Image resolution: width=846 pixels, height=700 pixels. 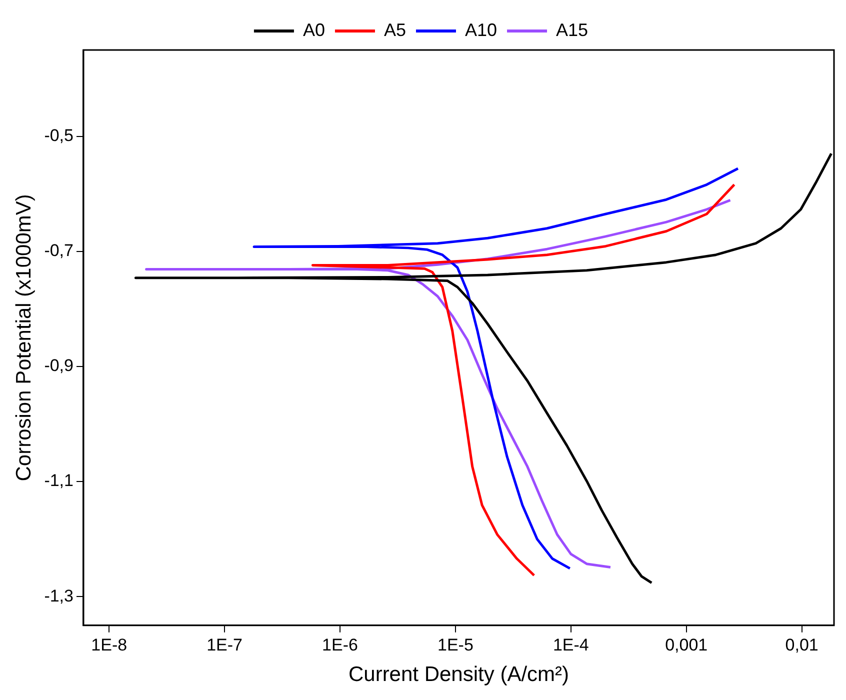 I want to click on legend-label: A10, so click(x=481, y=30).